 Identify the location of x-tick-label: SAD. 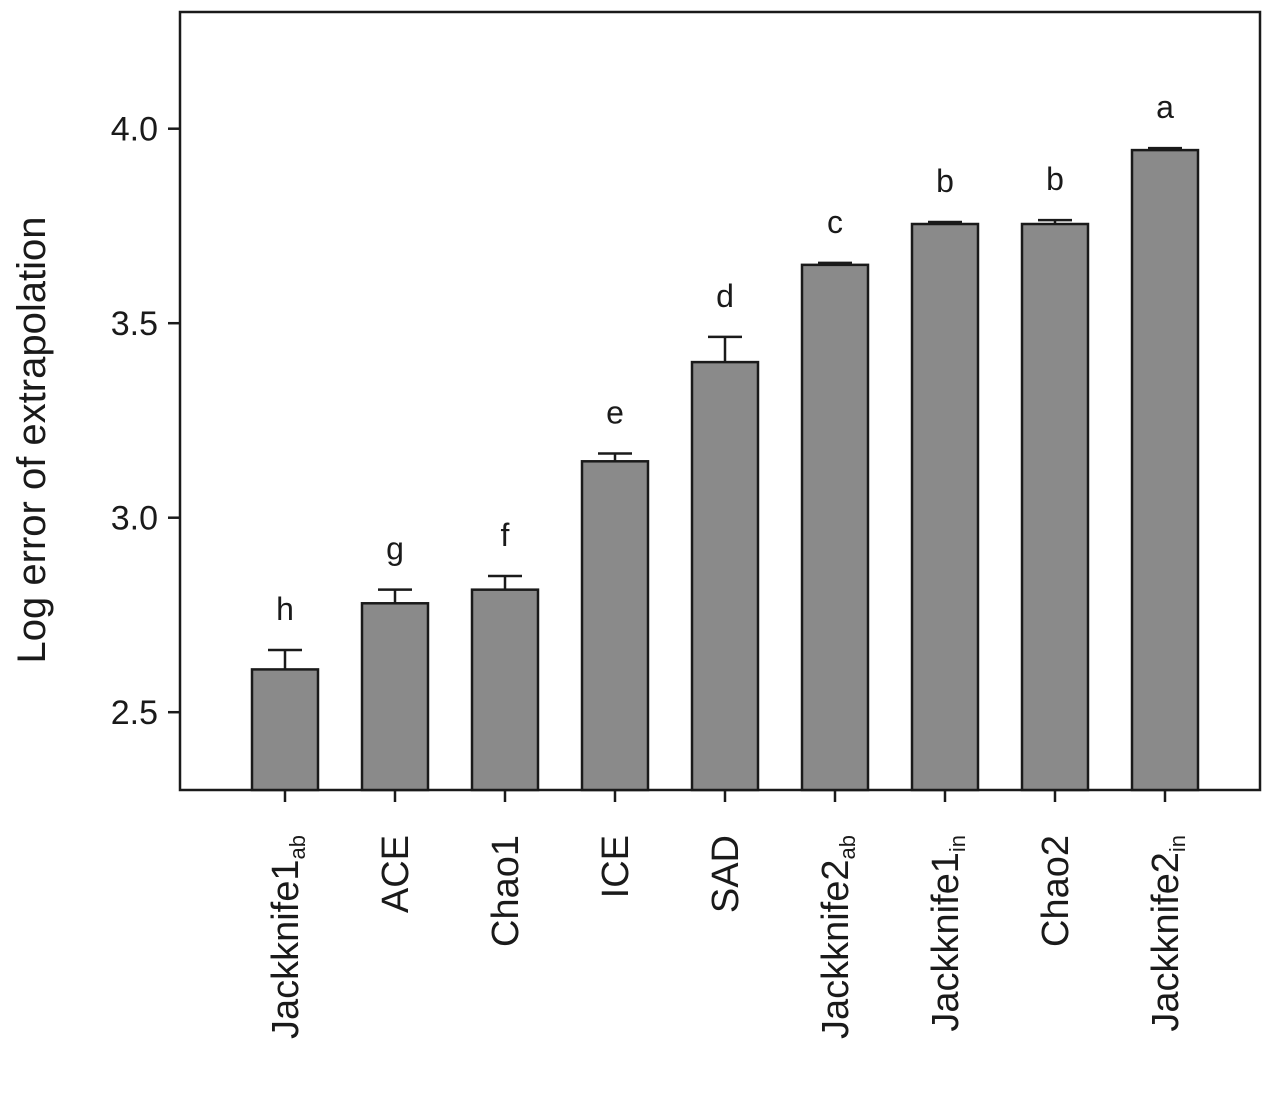
(726, 874).